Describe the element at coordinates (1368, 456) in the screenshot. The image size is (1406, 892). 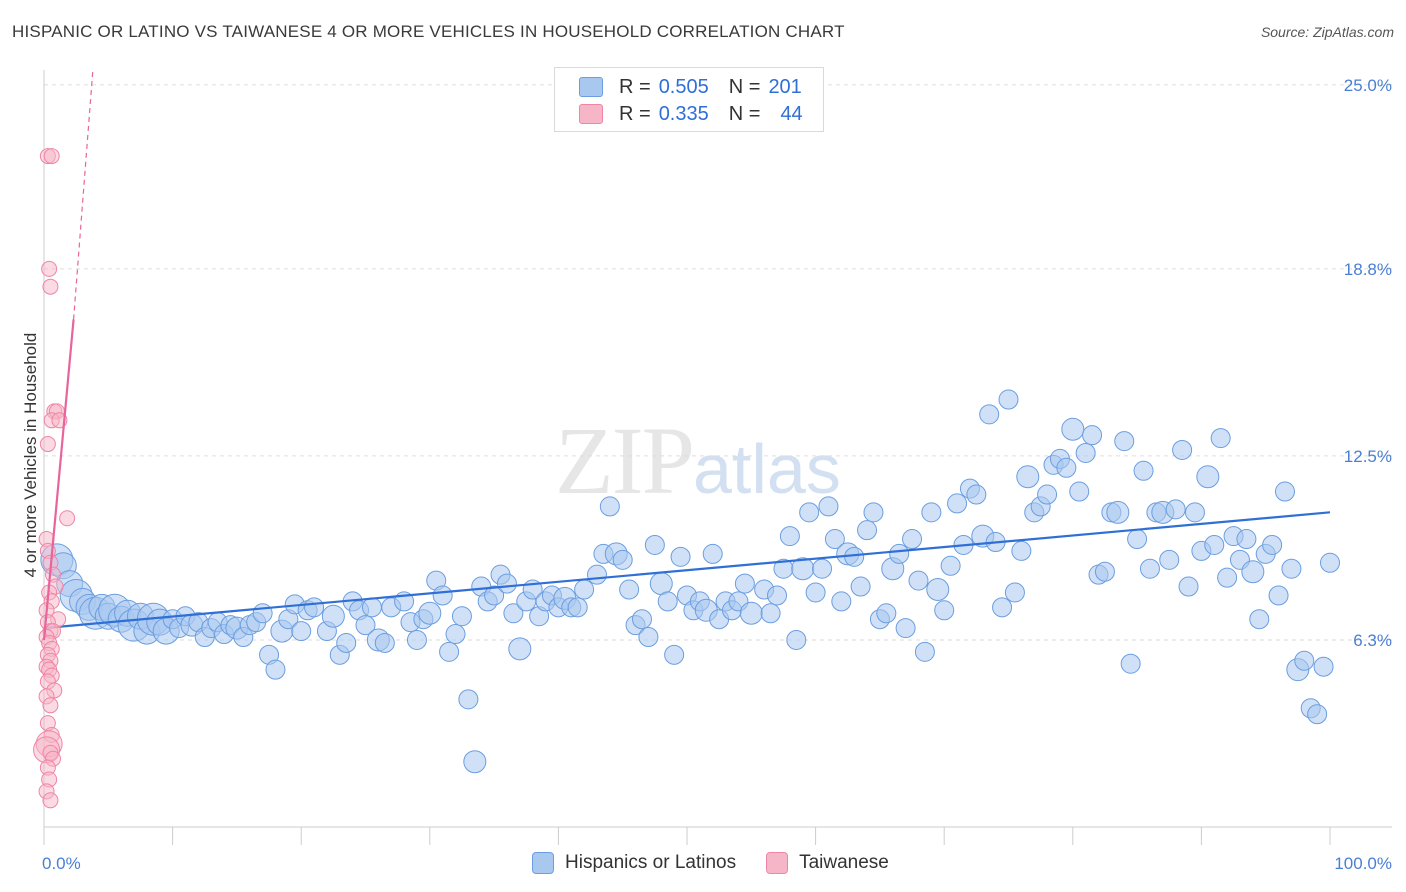
I see `y-tick-label: 12.5%` at that location.